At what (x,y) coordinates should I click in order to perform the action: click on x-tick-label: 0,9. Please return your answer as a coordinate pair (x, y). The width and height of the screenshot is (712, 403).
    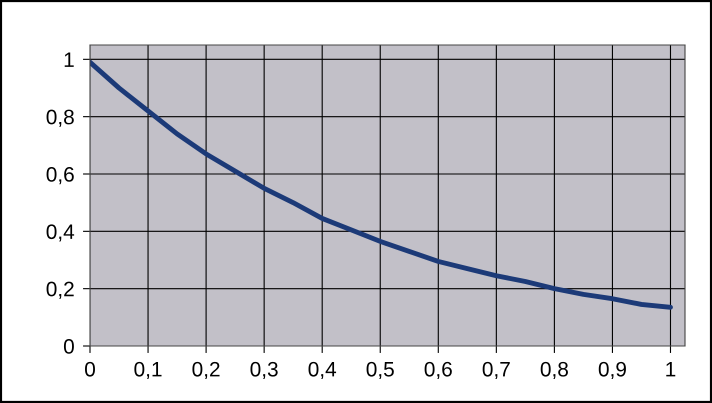
    Looking at the image, I should click on (612, 371).